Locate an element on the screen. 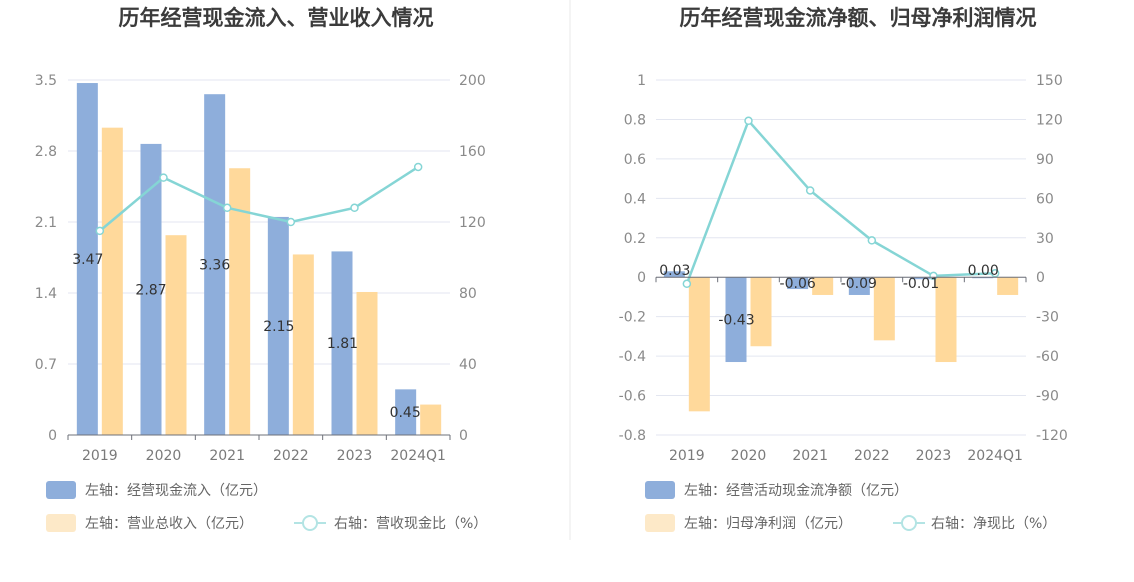 The image size is (1134, 582). left-axis-tick-label: 2.1 is located at coordinates (46, 223).